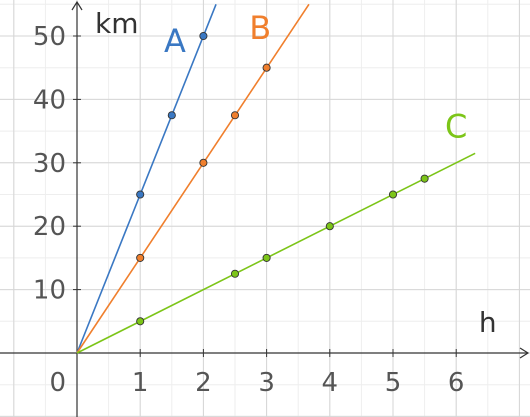 This screenshot has height=417, width=530. I want to click on series-label-b: B, so click(260, 28).